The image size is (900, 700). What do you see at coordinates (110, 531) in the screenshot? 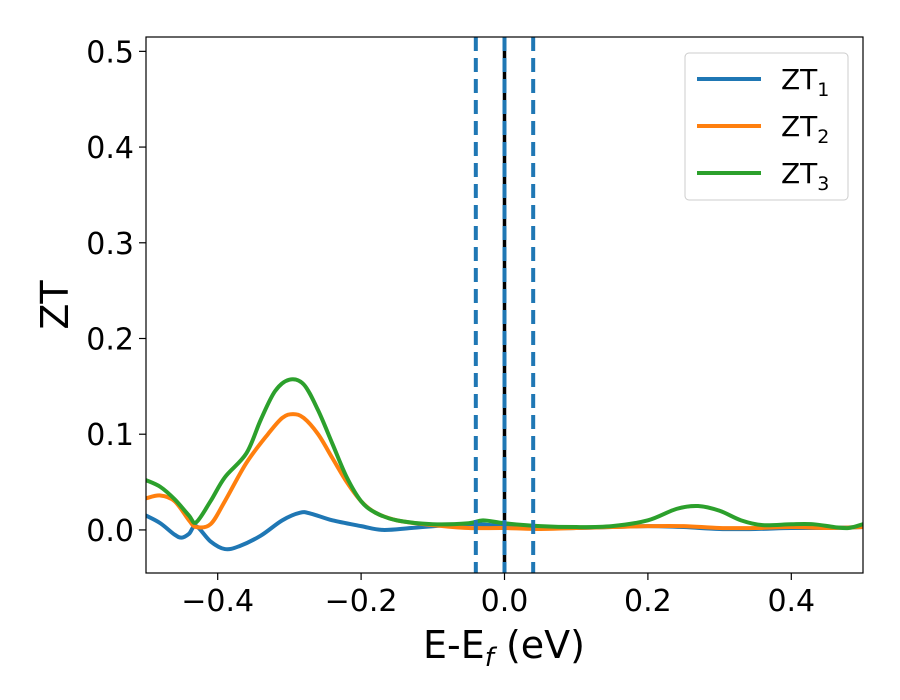
I see `y-tick-label: 0.0` at bounding box center [110, 531].